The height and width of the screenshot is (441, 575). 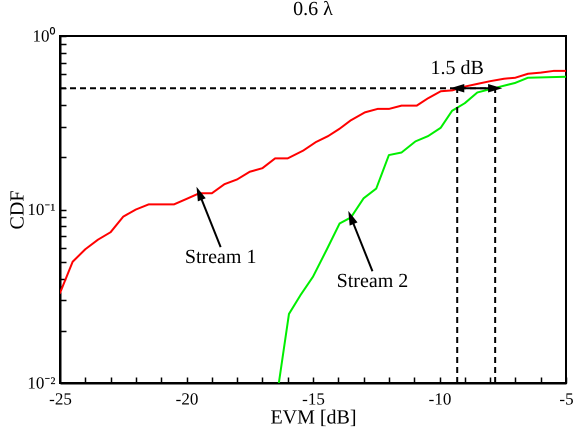 What do you see at coordinates (17, 210) in the screenshot?
I see `y-axis-title: CDF` at bounding box center [17, 210].